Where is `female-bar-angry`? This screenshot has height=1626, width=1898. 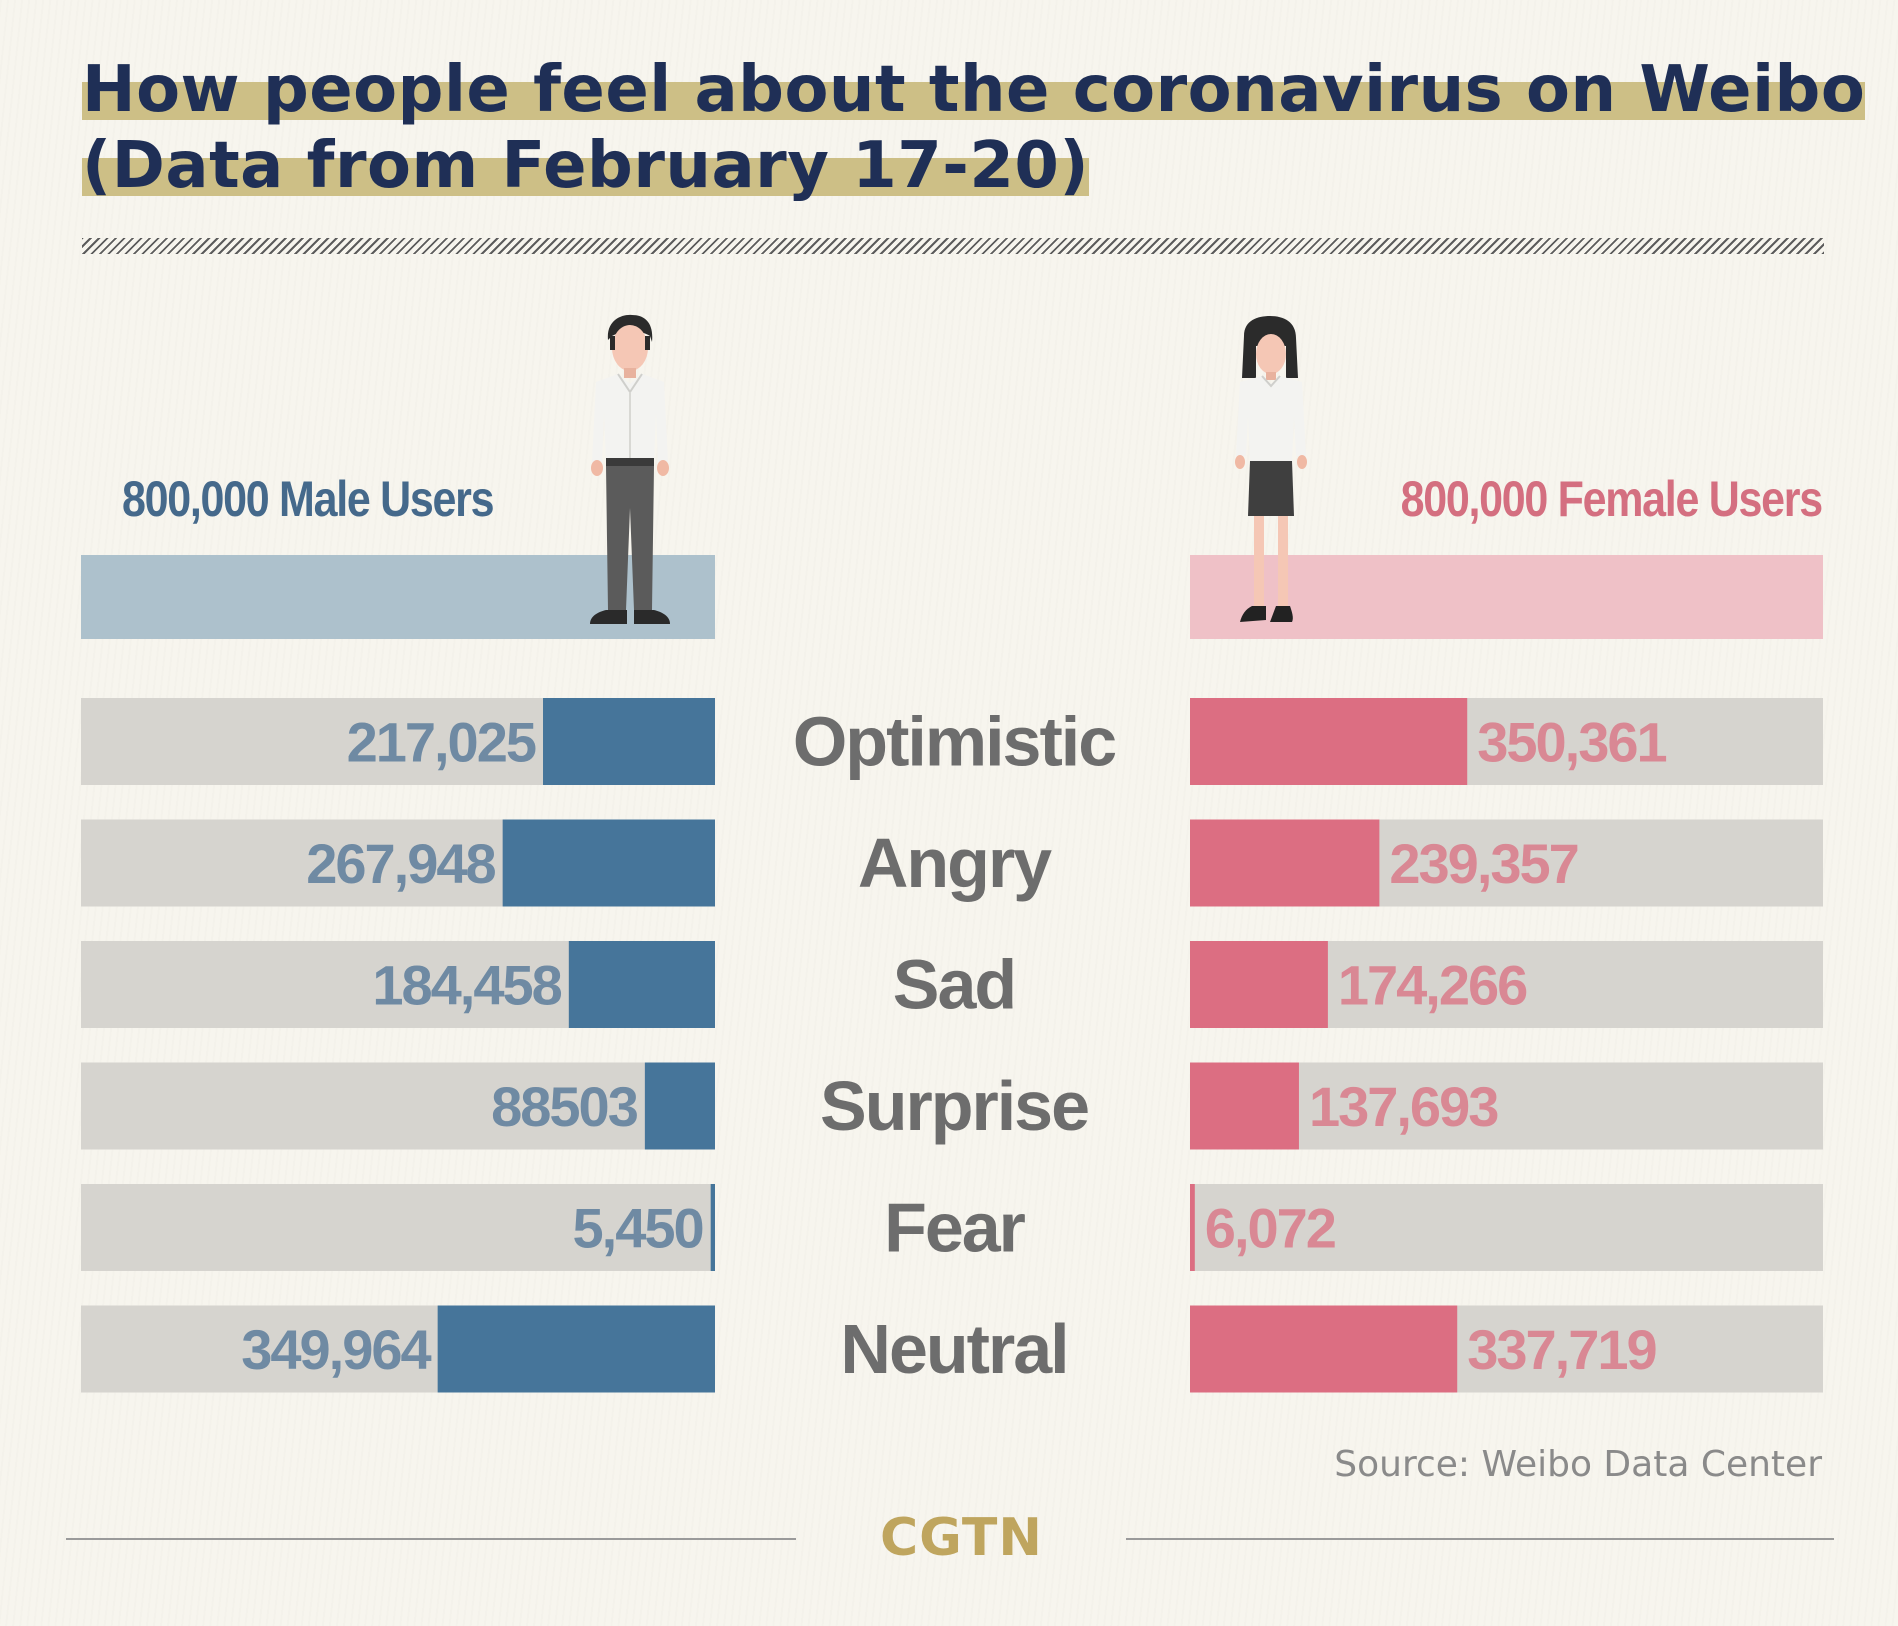 female-bar-angry is located at coordinates (1285, 863).